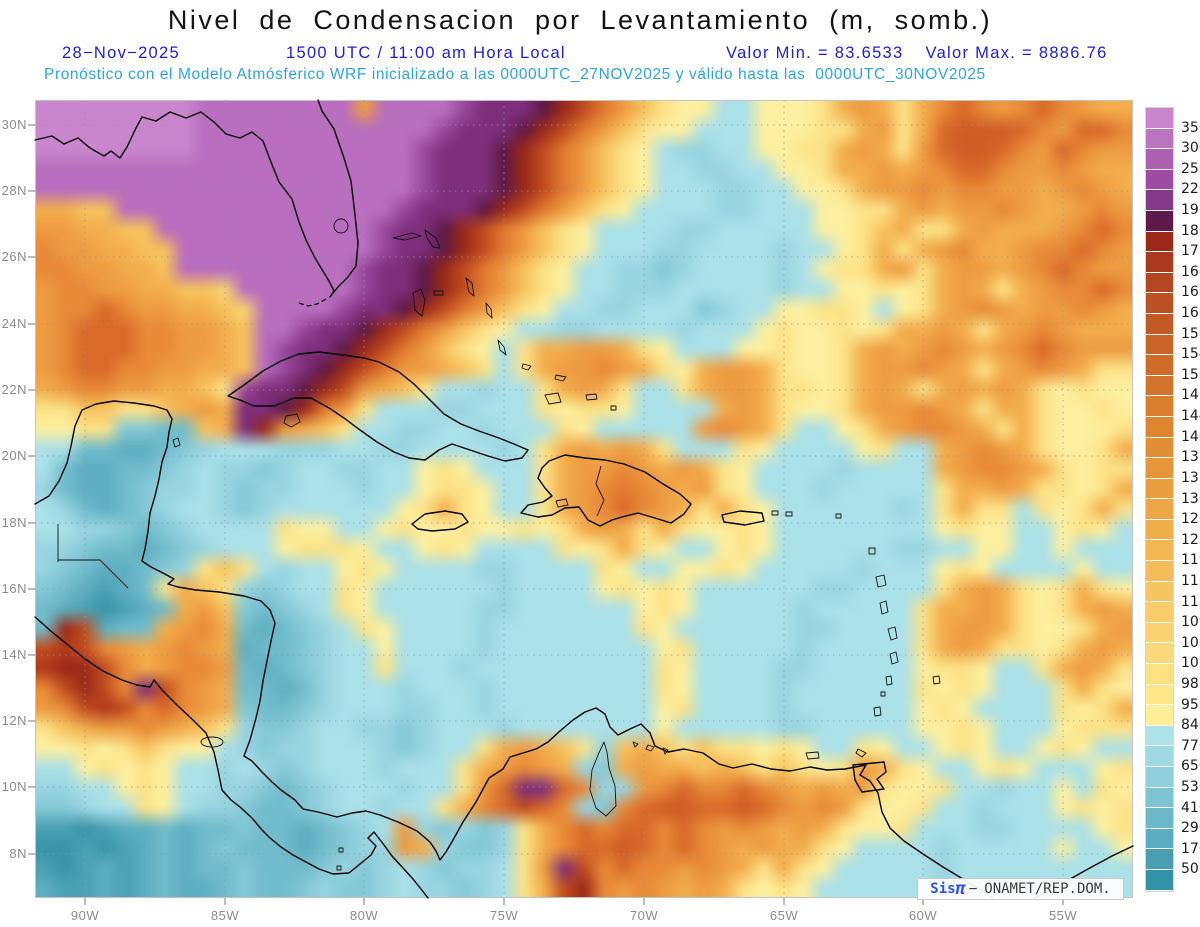 The image size is (1200, 927). Describe the element at coordinates (14, 654) in the screenshot. I see `lat-tick-label: 14N` at that location.